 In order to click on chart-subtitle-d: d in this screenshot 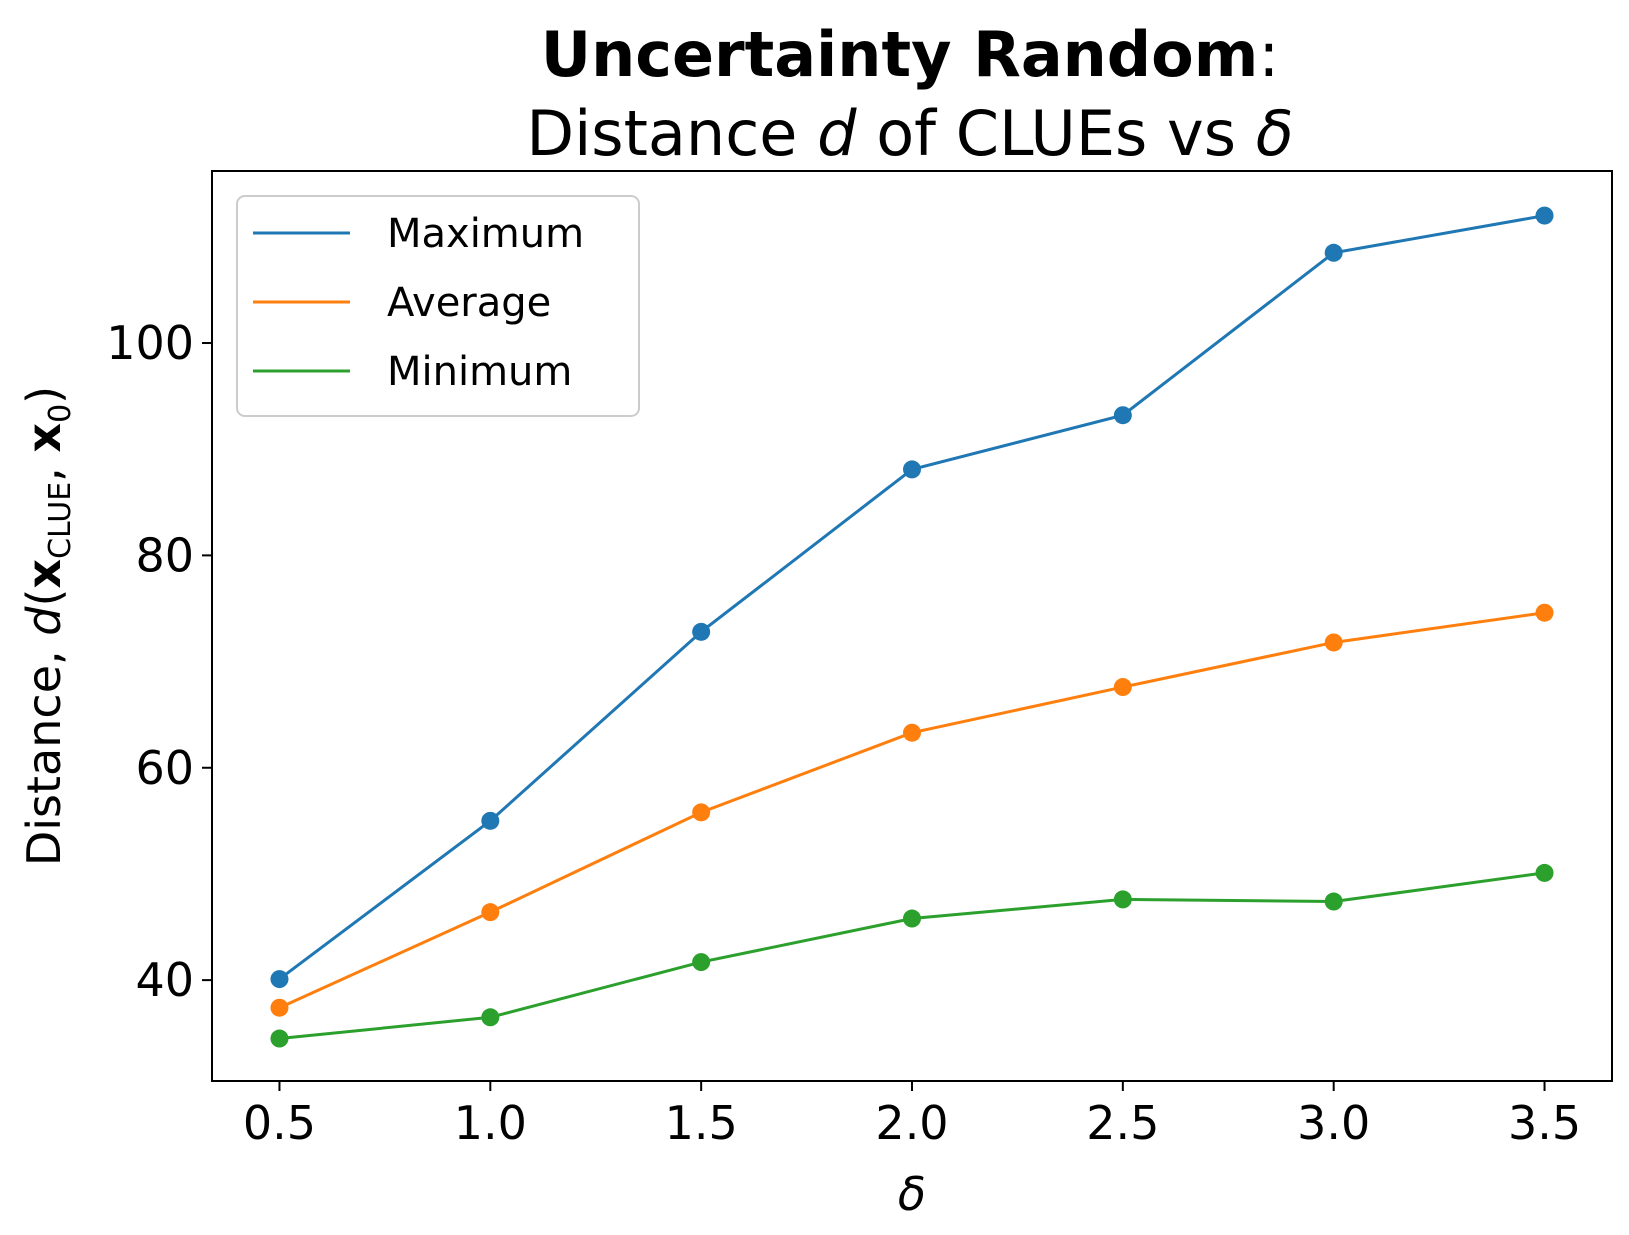, I will do `click(837, 133)`.